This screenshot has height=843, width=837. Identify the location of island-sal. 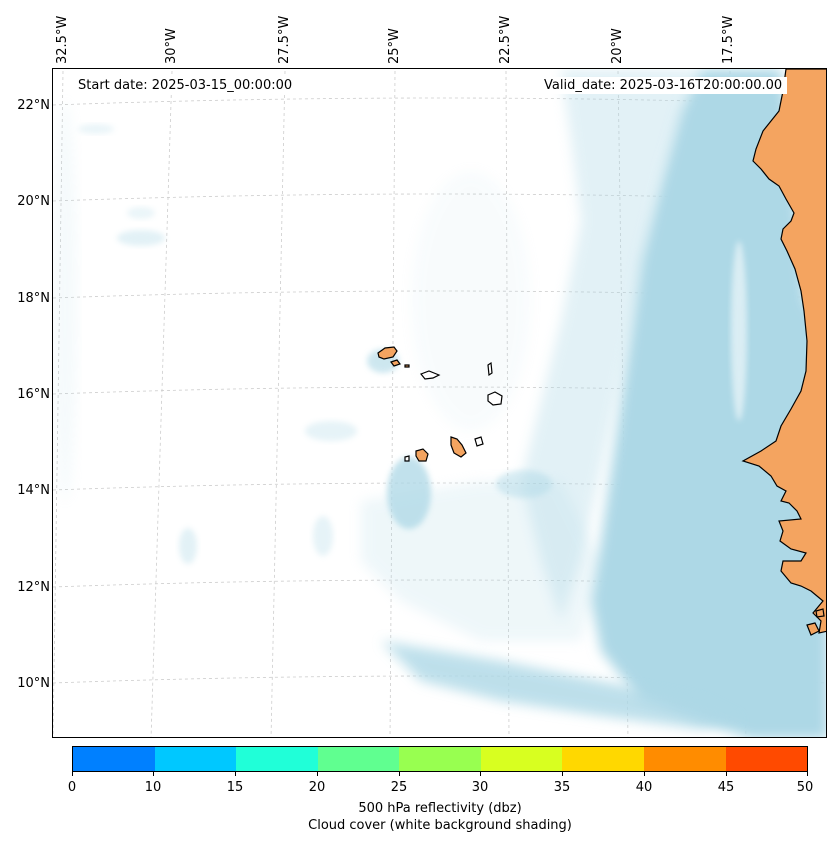
(490, 369).